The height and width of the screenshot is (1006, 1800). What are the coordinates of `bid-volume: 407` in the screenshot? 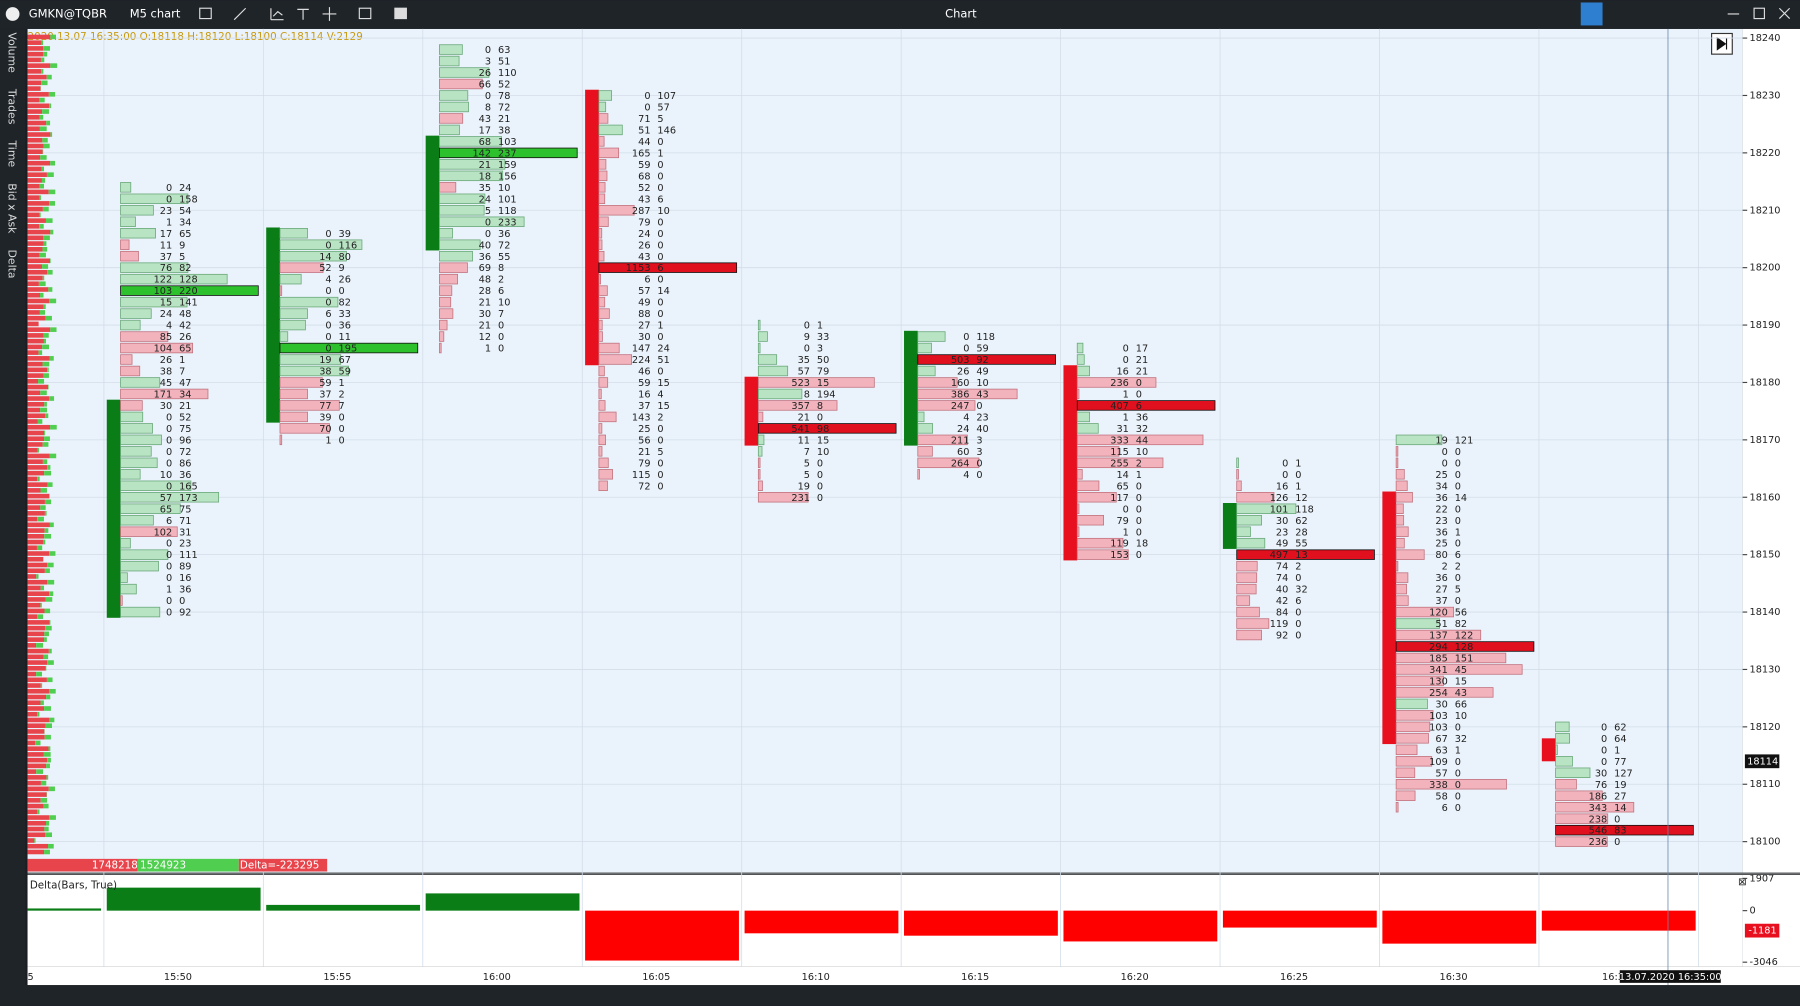 It's located at (1119, 406).